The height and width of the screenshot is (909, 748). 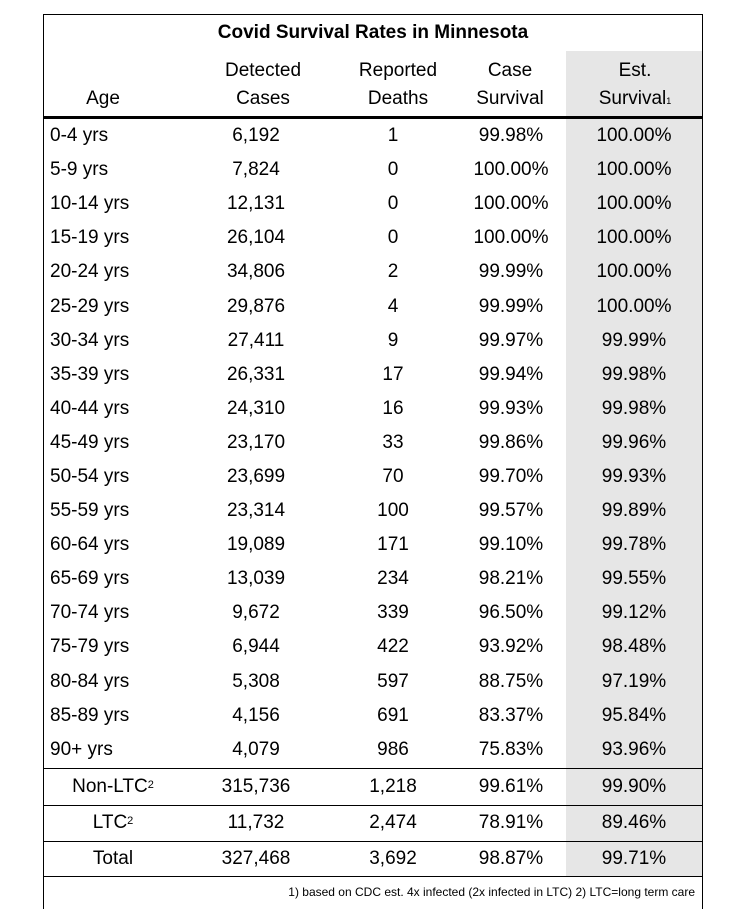 I want to click on table-row: 45-49 yrs 23,170 33 99.86% 99.96%, so click(x=373, y=443).